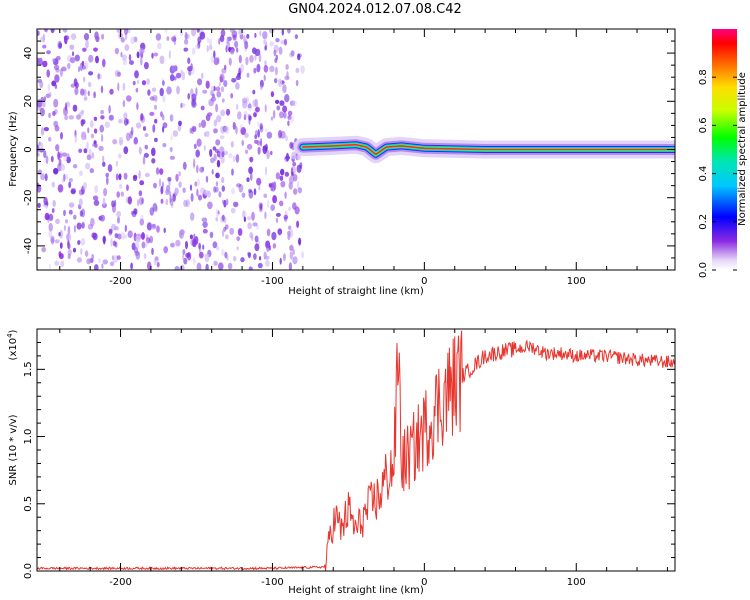 The height and width of the screenshot is (600, 750). What do you see at coordinates (28, 437) in the screenshot?
I see `y-tick-label: 1.0` at bounding box center [28, 437].